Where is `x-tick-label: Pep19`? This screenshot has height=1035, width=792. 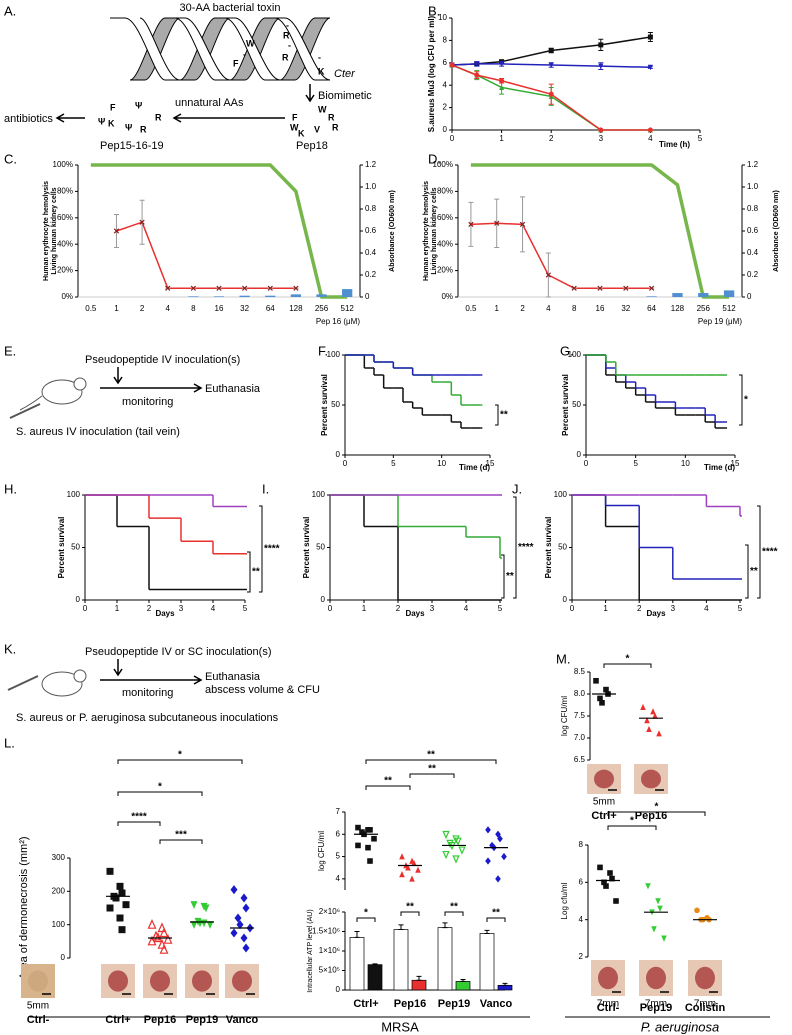
x-tick-label: Pep19 is located at coordinates (454, 1004).